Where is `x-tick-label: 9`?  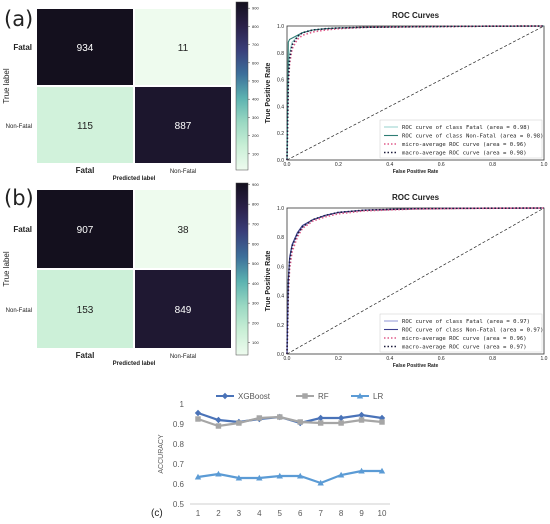
x-tick-label: 9 is located at coordinates (361, 513).